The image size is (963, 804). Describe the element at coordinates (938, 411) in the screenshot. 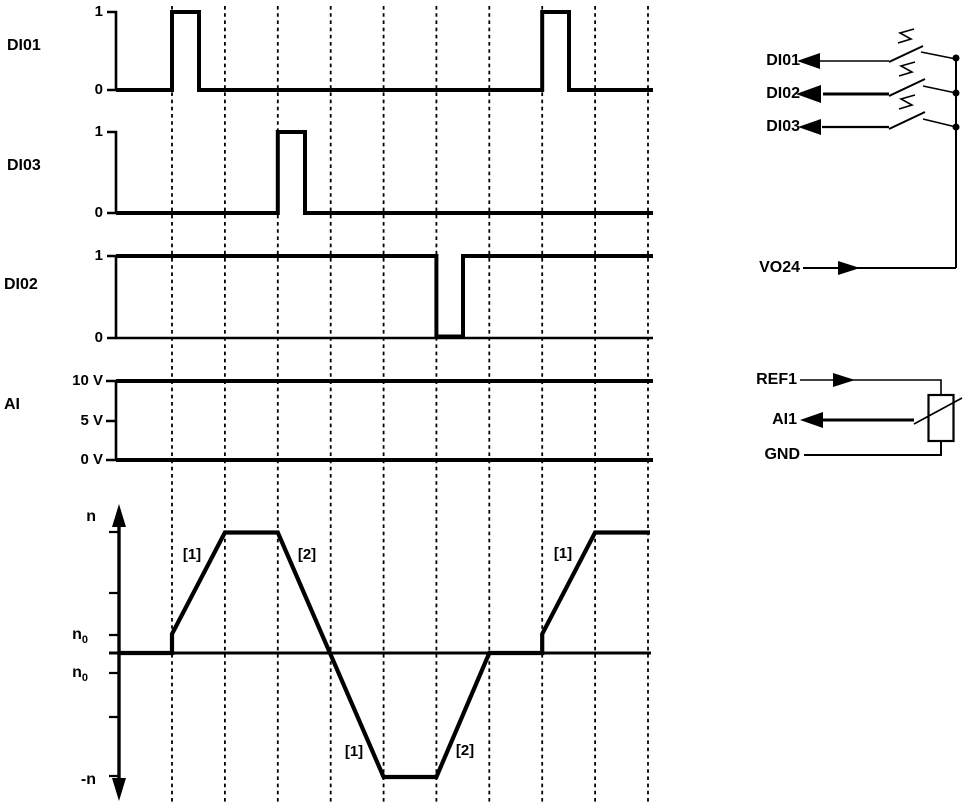

I see `potentiometer-wiper` at that location.